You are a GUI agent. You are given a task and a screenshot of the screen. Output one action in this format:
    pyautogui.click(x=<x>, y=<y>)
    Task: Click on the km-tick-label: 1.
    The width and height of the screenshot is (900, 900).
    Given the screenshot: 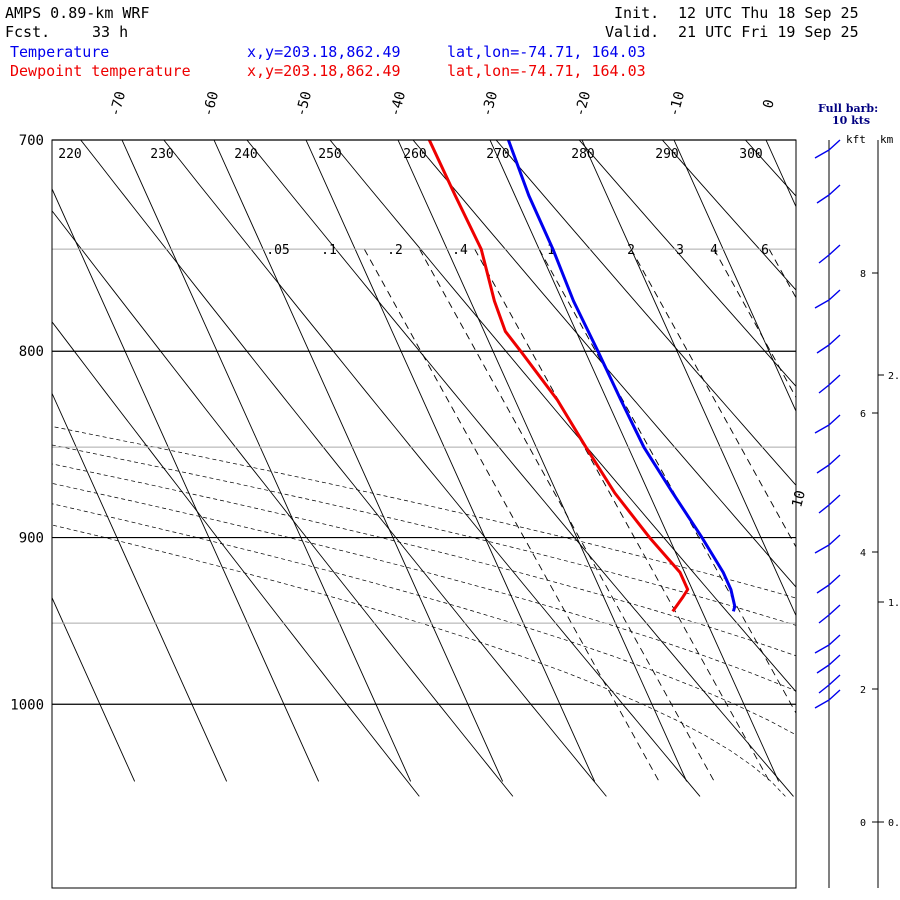 What is the action you would take?
    pyautogui.click(x=894, y=603)
    